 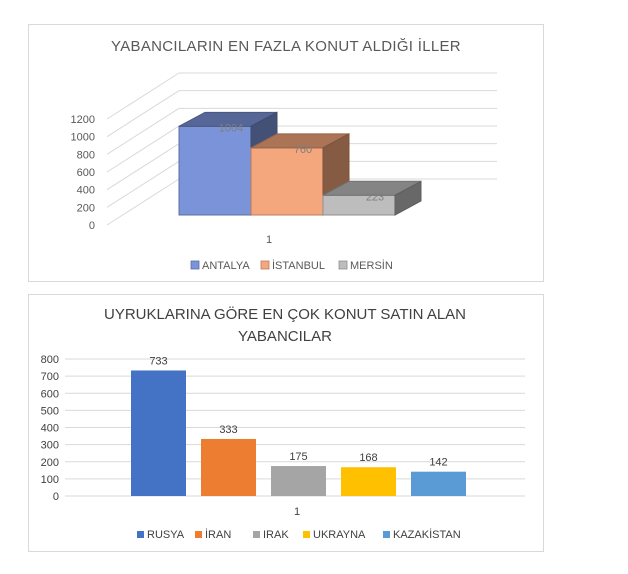 I want to click on legend-label-5: KAZAKİSTAN, so click(x=427, y=534).